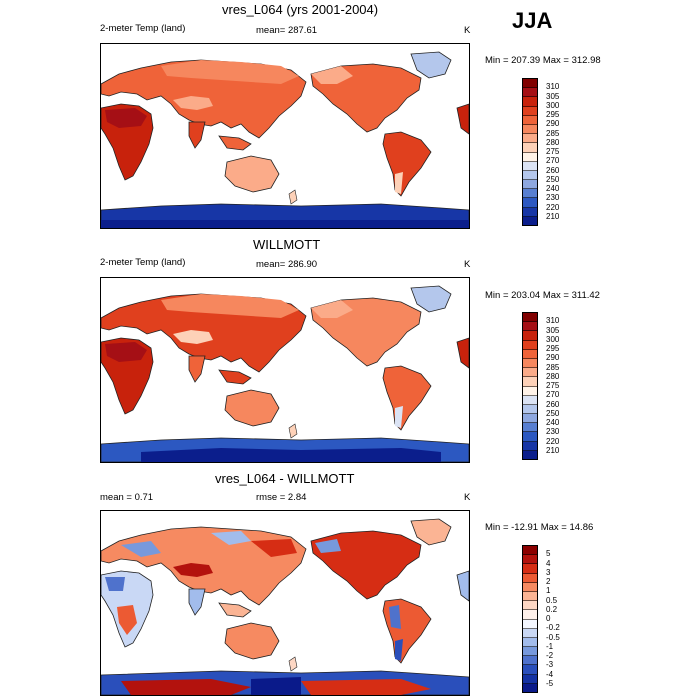 This screenshot has height=700, width=700. What do you see at coordinates (553, 413) in the screenshot?
I see `colorbar-tick-label: 250` at bounding box center [553, 413].